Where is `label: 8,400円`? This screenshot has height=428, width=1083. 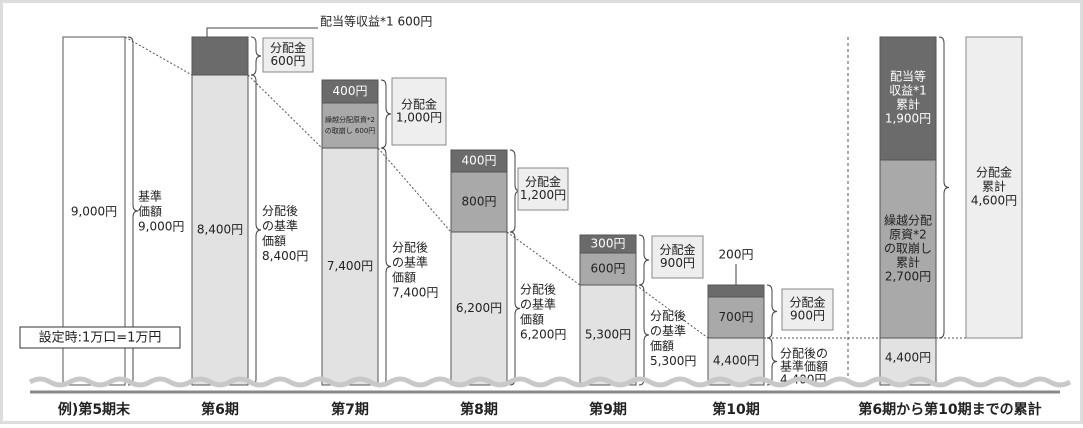
label: 8,400円 is located at coordinates (285, 256).